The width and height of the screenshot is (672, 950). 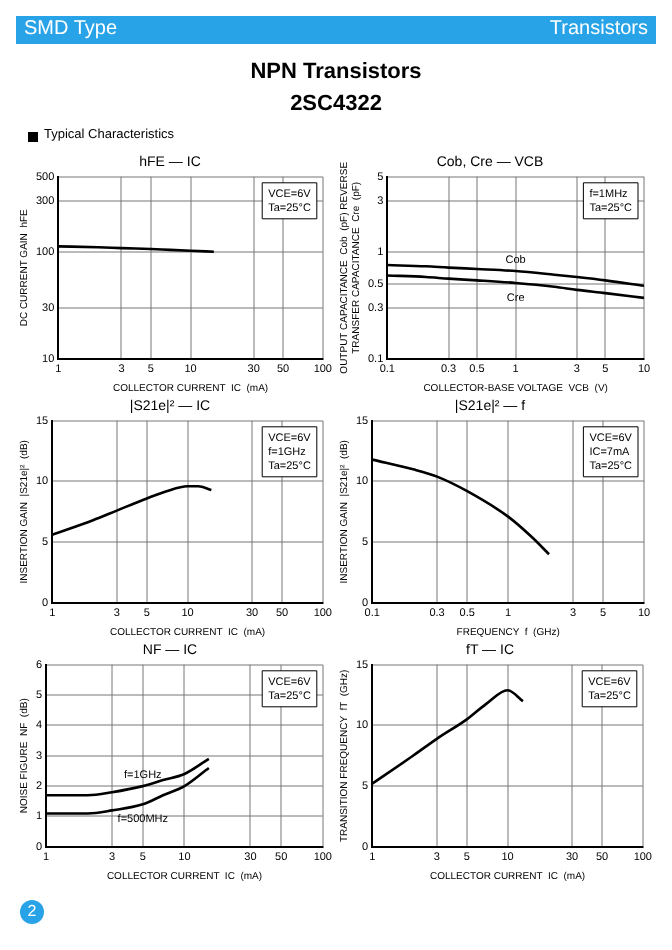 What do you see at coordinates (336, 72) in the screenshot?
I see `text: NPN Transistors` at bounding box center [336, 72].